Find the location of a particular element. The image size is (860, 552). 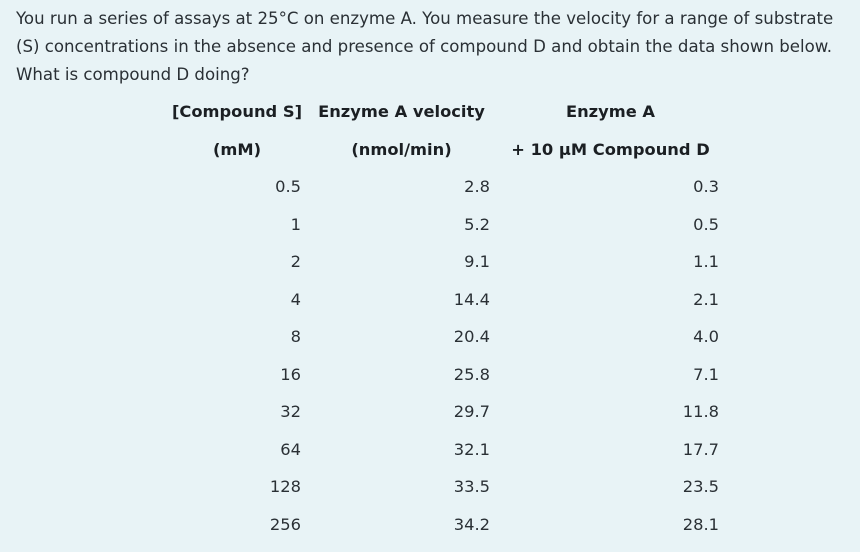

header-units-row: (mM) (nmol/min) + 10 µM Compound D is located at coordinates (446, 150).